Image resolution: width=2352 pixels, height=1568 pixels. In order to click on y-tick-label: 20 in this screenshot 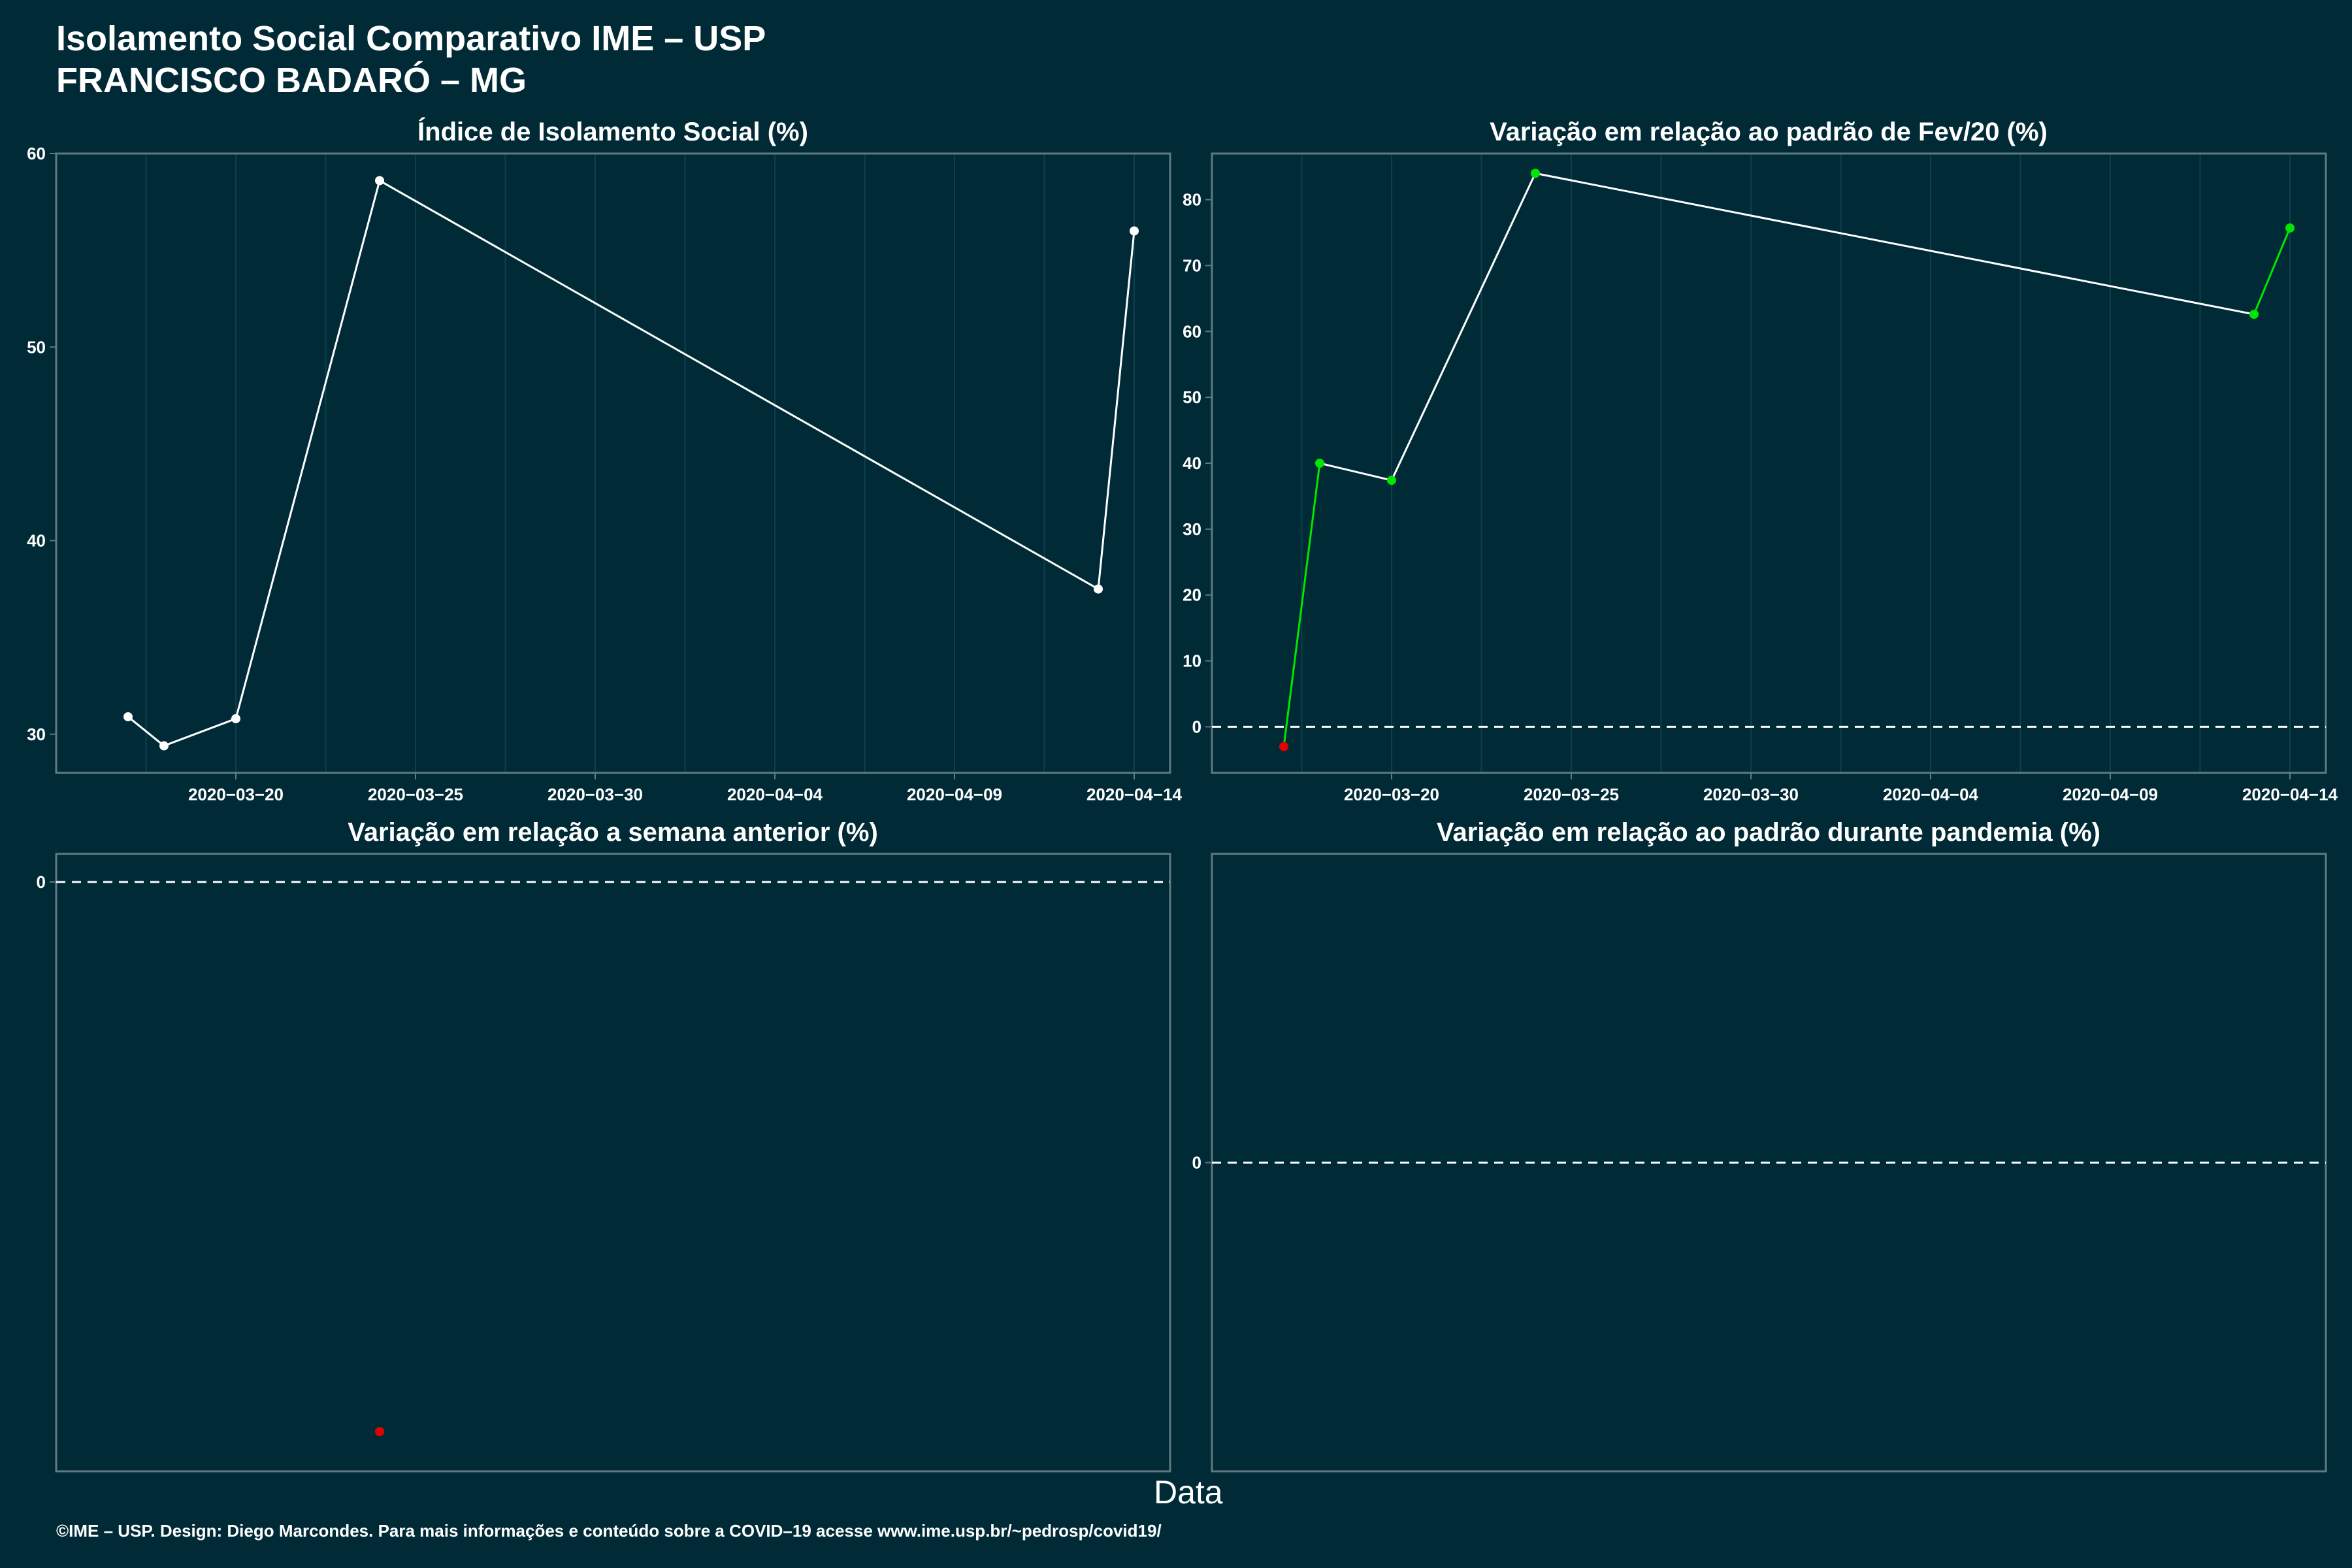, I will do `click(1192, 595)`.